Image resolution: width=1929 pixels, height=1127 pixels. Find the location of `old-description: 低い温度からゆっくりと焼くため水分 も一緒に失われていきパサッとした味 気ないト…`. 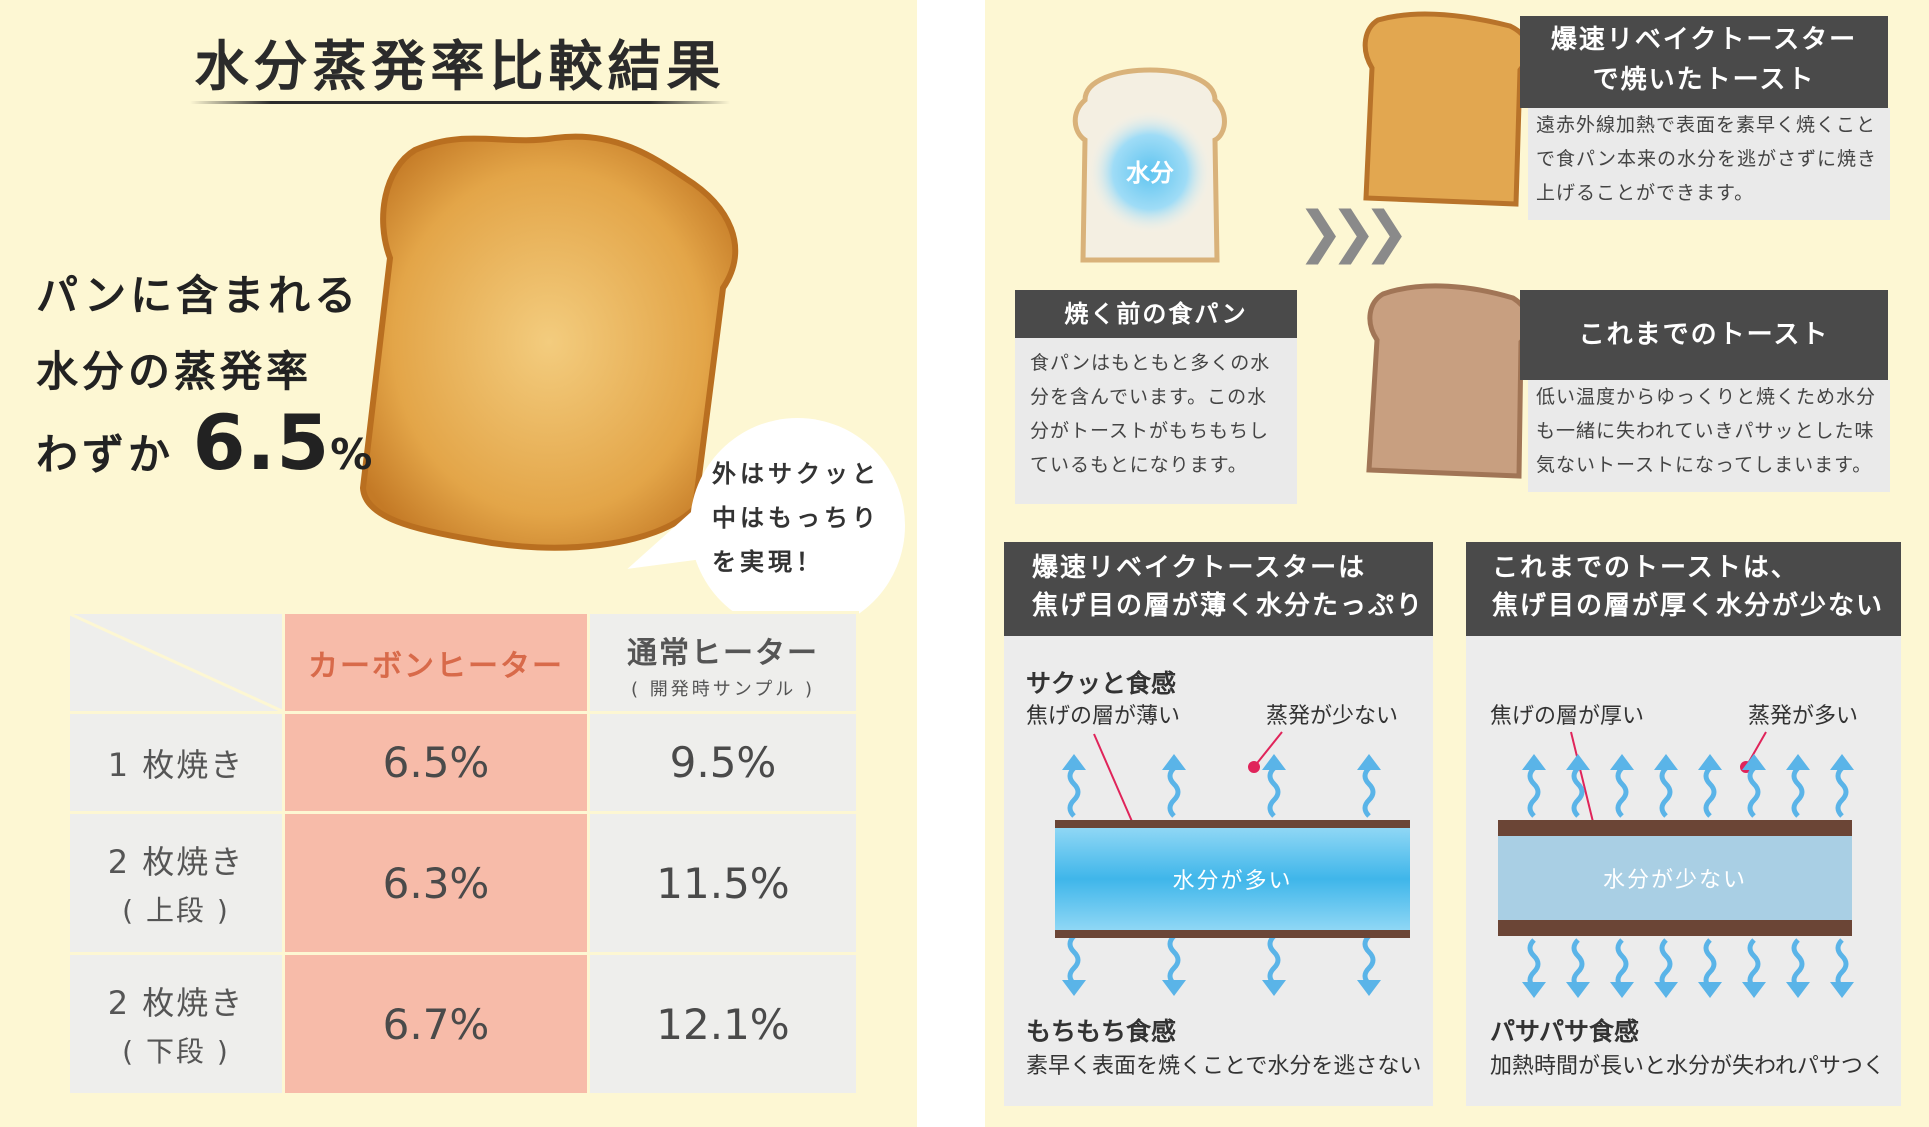

old-description: 低い温度からゆっくりと焼くため水分 も一緒に失われていきパサッとした味 気ないト… is located at coordinates (1709, 436).